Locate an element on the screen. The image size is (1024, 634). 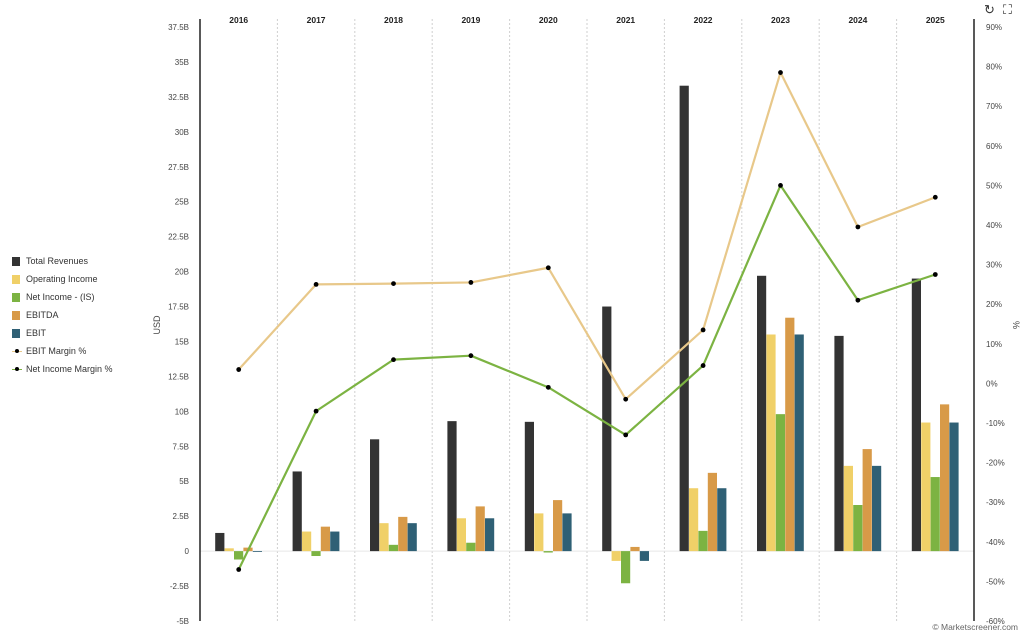
refresh-icon: ↻ is located at coordinates (989, 9).